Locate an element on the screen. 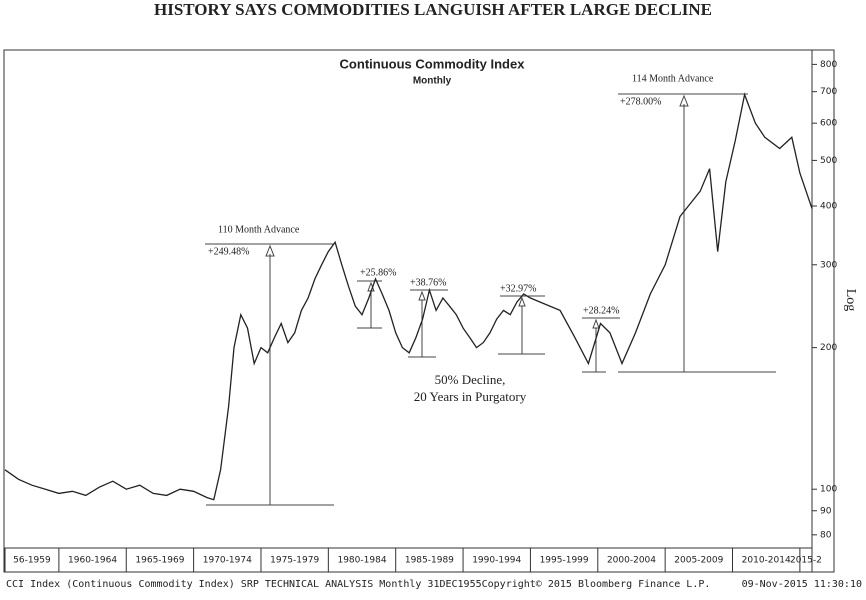 The width and height of the screenshot is (866, 600). y-tick-label: 100 is located at coordinates (828, 490).